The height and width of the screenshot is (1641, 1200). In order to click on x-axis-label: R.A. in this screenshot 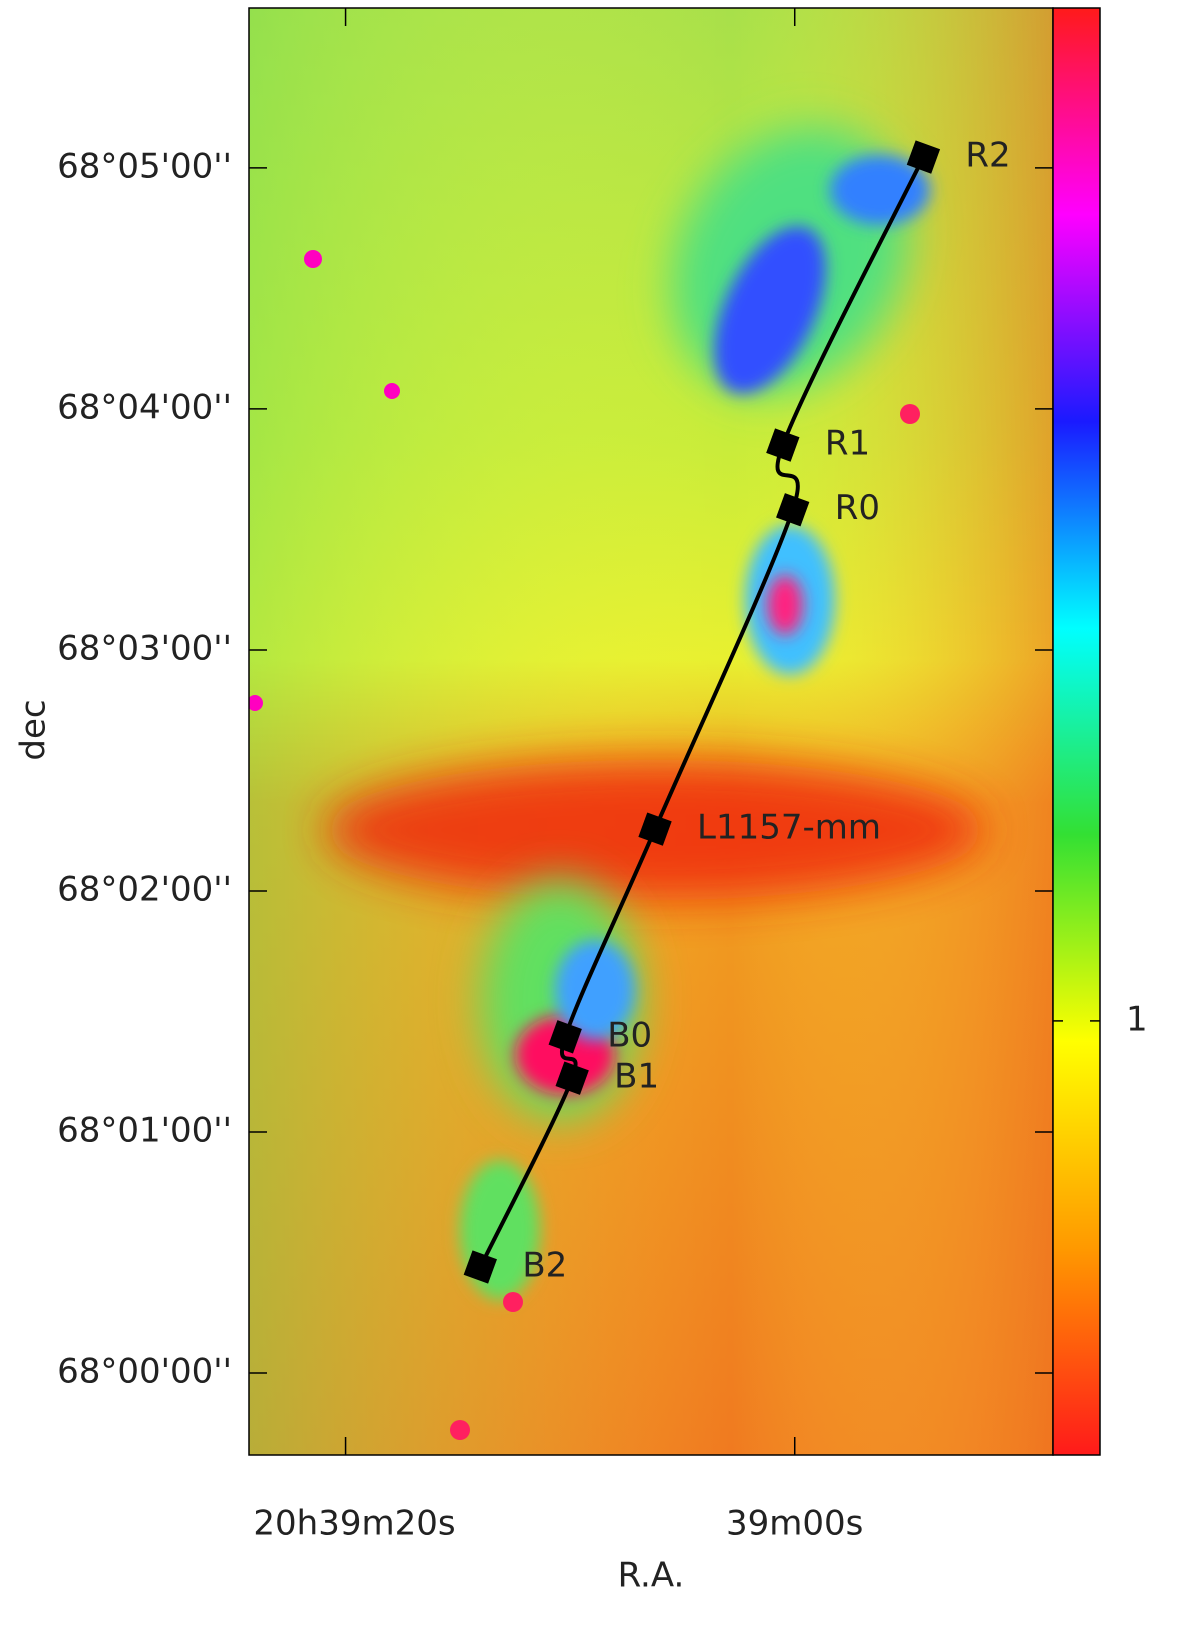, I will do `click(651, 1576)`.